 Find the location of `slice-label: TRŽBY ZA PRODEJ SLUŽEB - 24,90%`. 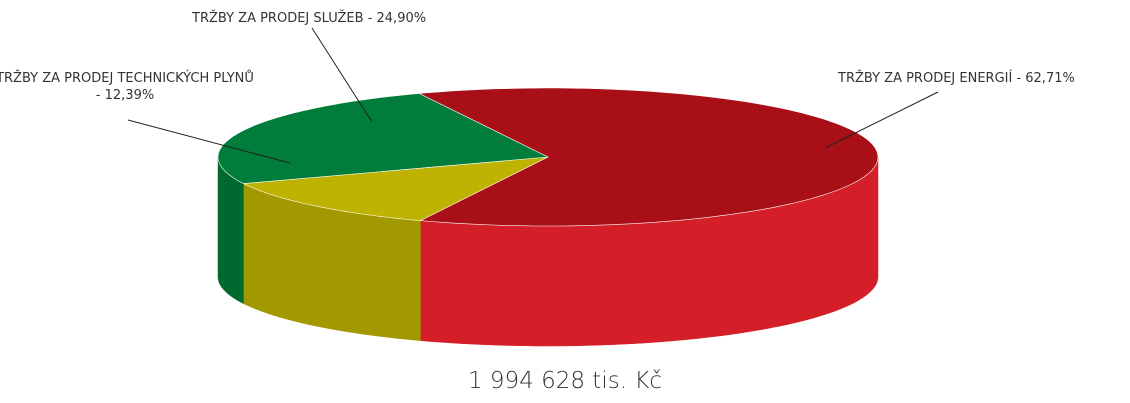

slice-label: TRŽBY ZA PRODEJ SLUŽEB - 24,90% is located at coordinates (309, 18).